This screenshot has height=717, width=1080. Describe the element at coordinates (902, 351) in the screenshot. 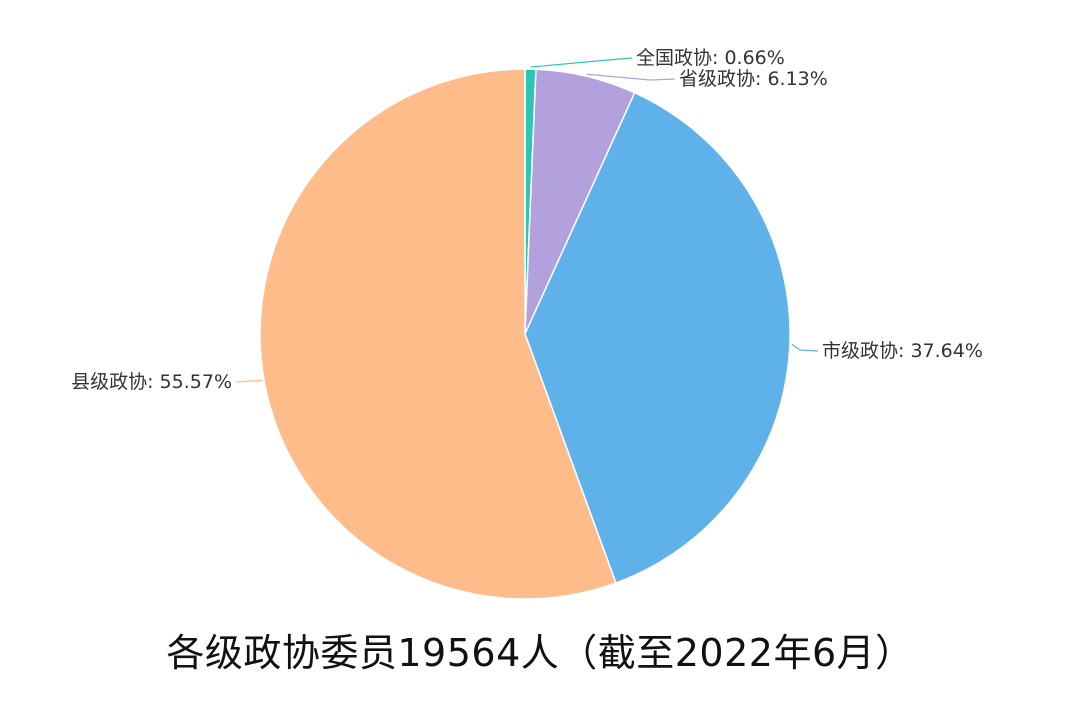

I see `slice-label-city: 市级政协: 37.64%` at that location.